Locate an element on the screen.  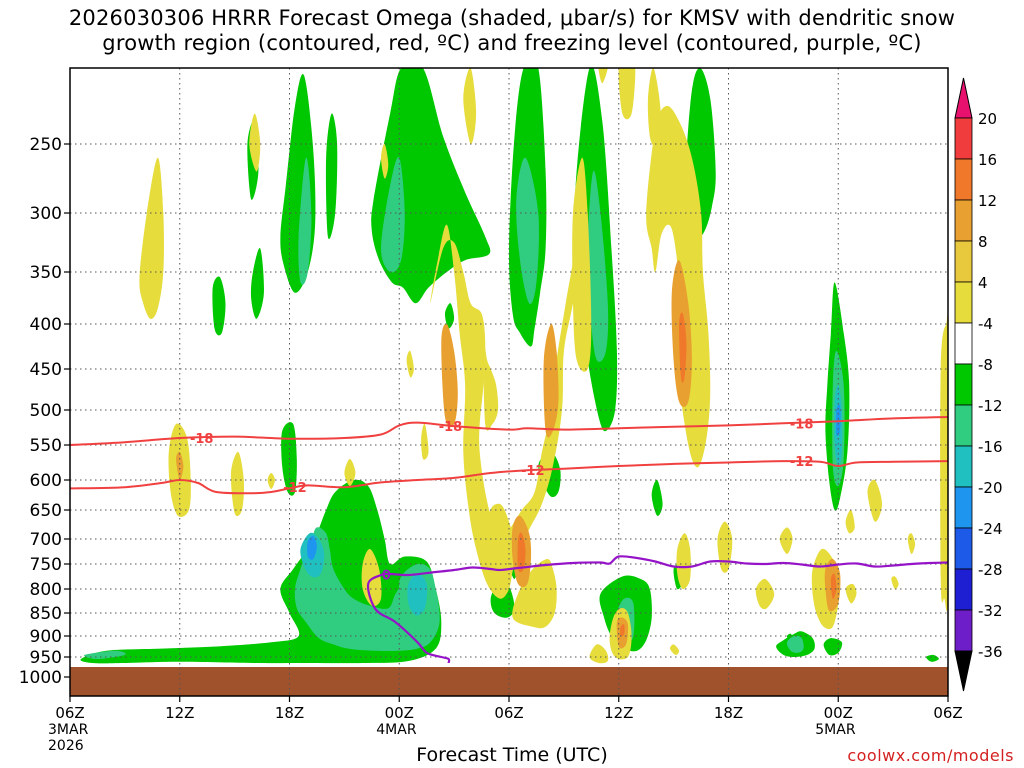
colorbar-label-4: 4 is located at coordinates (983, 283).